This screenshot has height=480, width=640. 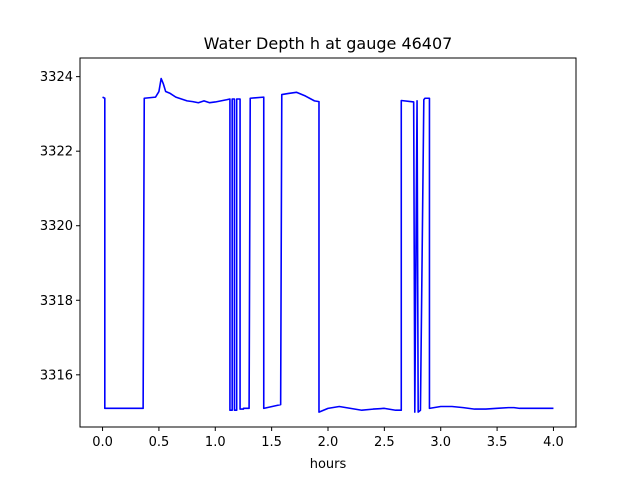 I want to click on x-tick-label: 0.5, so click(x=159, y=442).